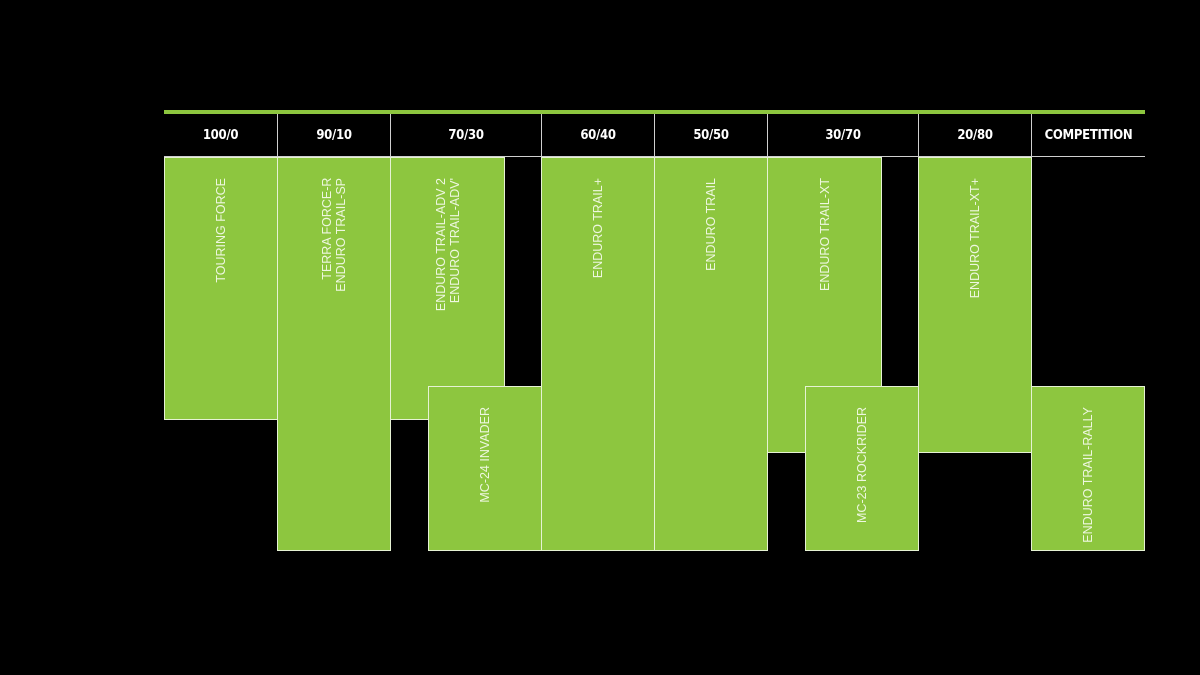 This screenshot has height=675, width=1200. Describe the element at coordinates (221, 288) in the screenshot. I see `product-touring-force: TOURING FORCE` at that location.